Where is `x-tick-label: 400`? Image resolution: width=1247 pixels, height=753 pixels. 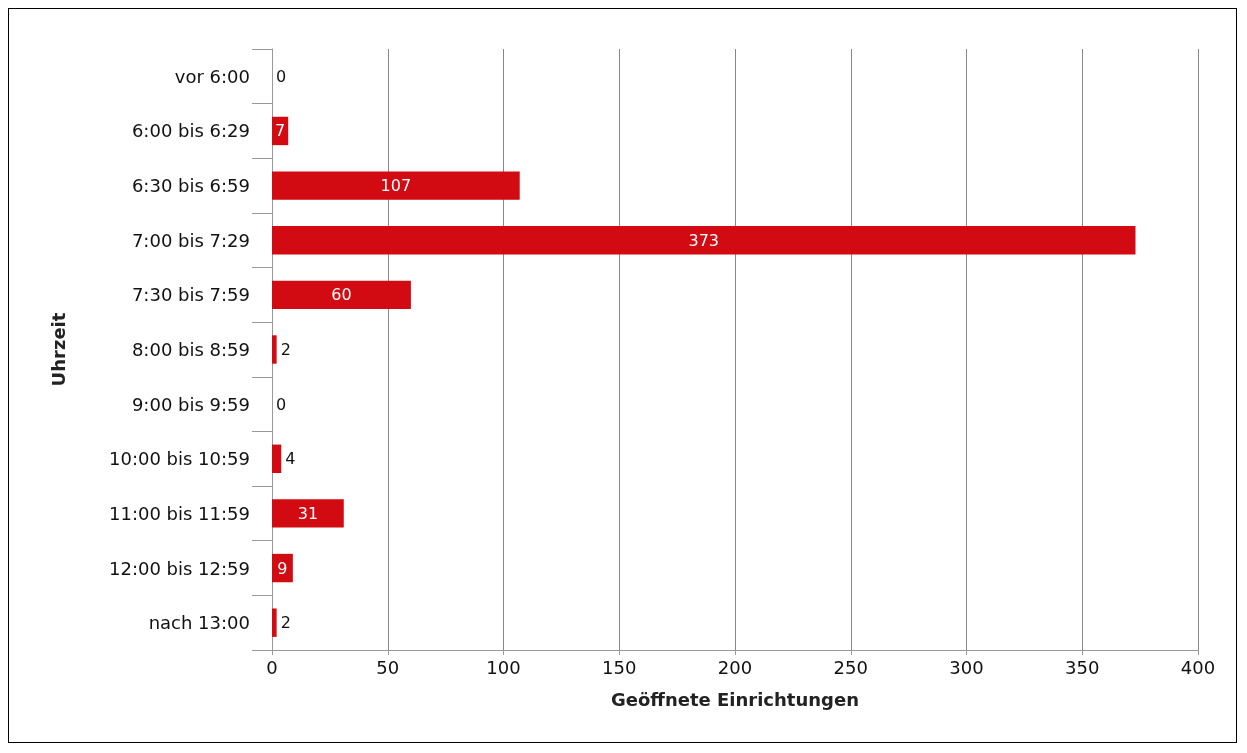 x-tick-label: 400 is located at coordinates (1198, 667).